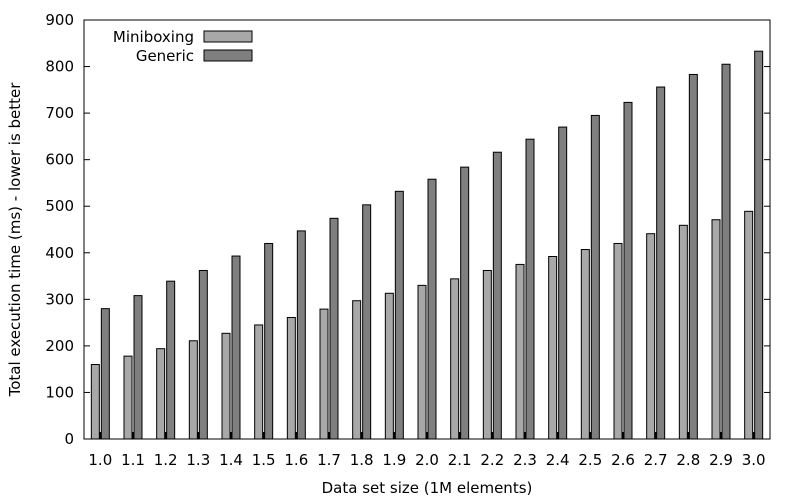 This screenshot has width=800, height=500. What do you see at coordinates (623, 460) in the screenshot?
I see `x-tick-label: 2.6` at bounding box center [623, 460].